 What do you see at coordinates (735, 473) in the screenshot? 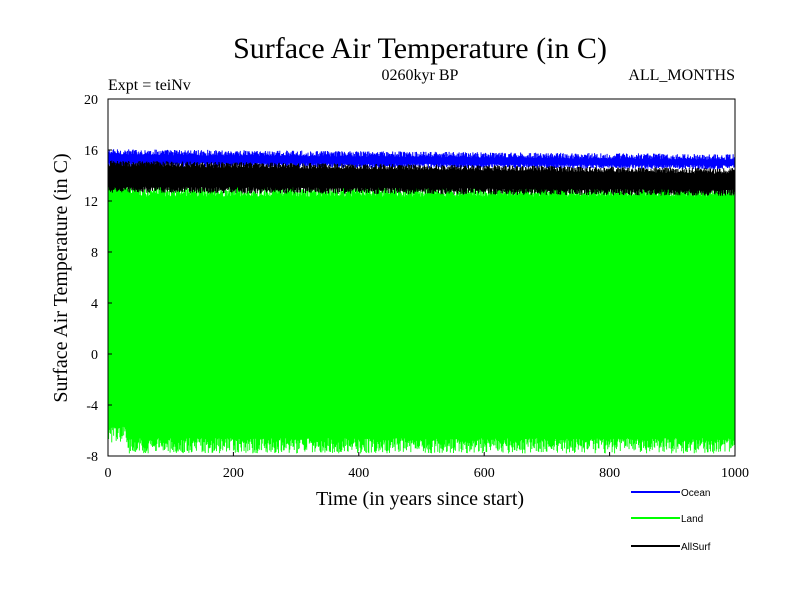
I see `x-tick-label: 1000` at bounding box center [735, 473].